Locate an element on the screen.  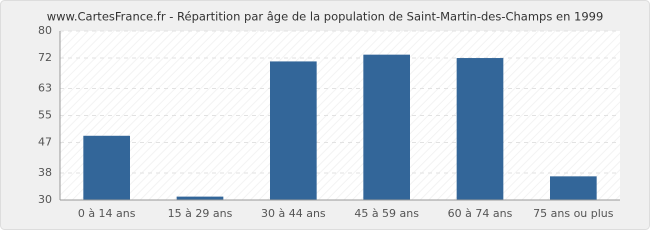
x-tick-label: 0 à 14 ans is located at coordinates (107, 213).